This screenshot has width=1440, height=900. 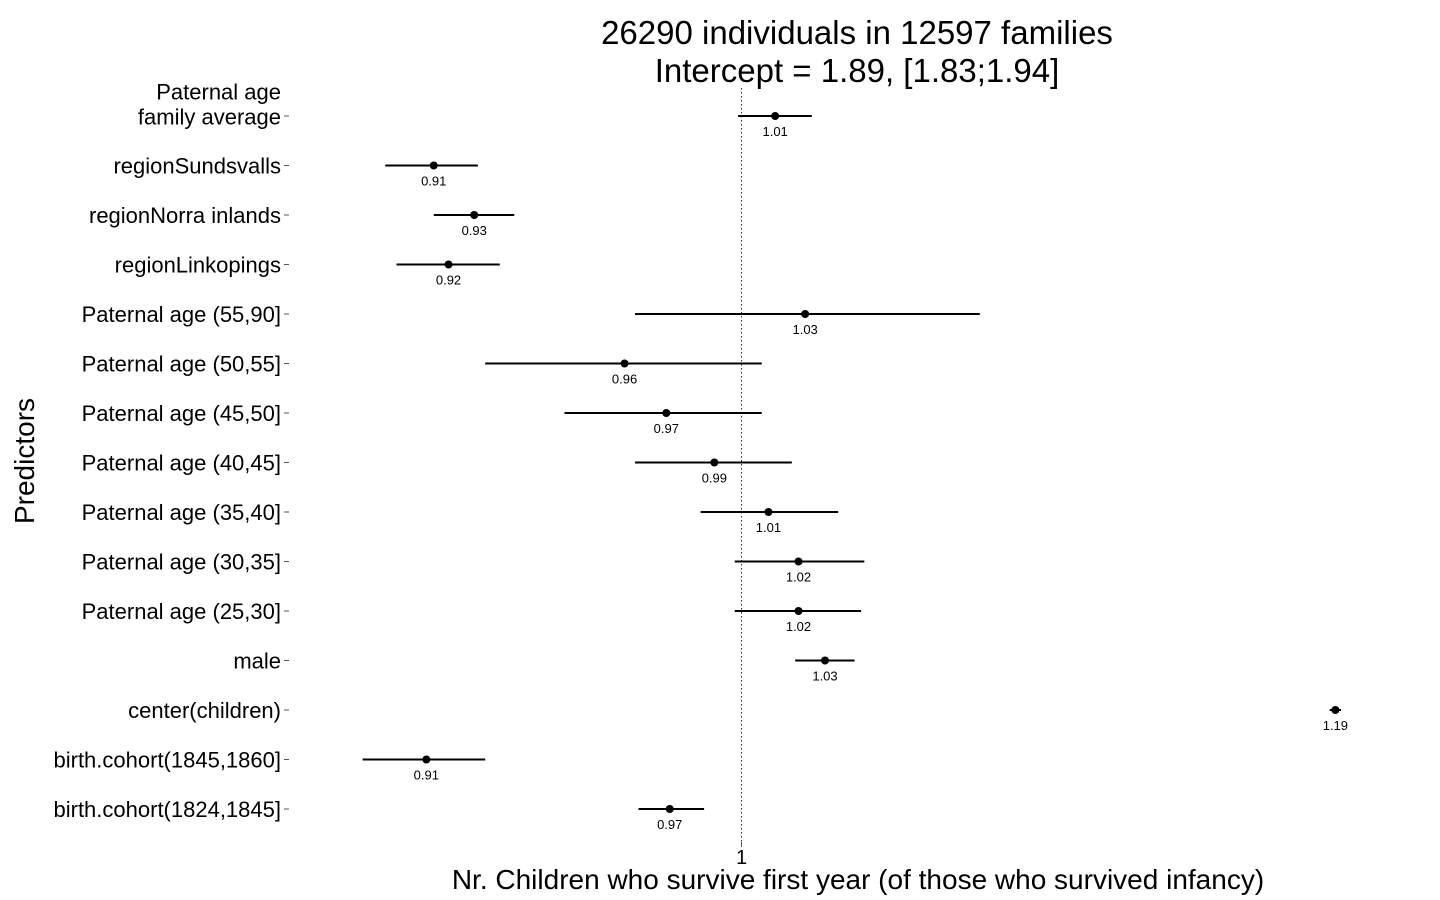 What do you see at coordinates (198, 265) in the screenshot?
I see `y-tick-label: regionLinkopings` at bounding box center [198, 265].